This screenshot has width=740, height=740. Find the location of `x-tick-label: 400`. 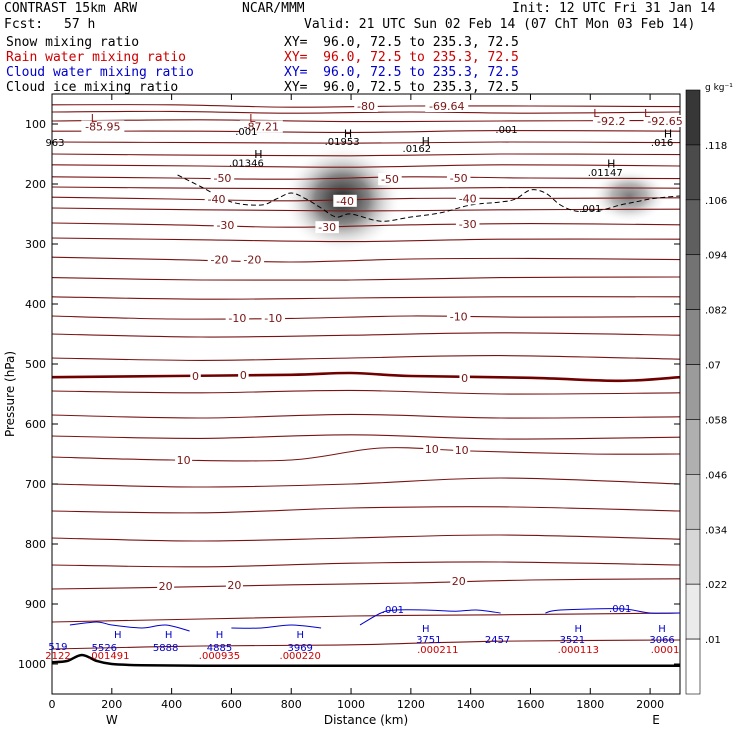

x-tick-label: 400 is located at coordinates (171, 704).